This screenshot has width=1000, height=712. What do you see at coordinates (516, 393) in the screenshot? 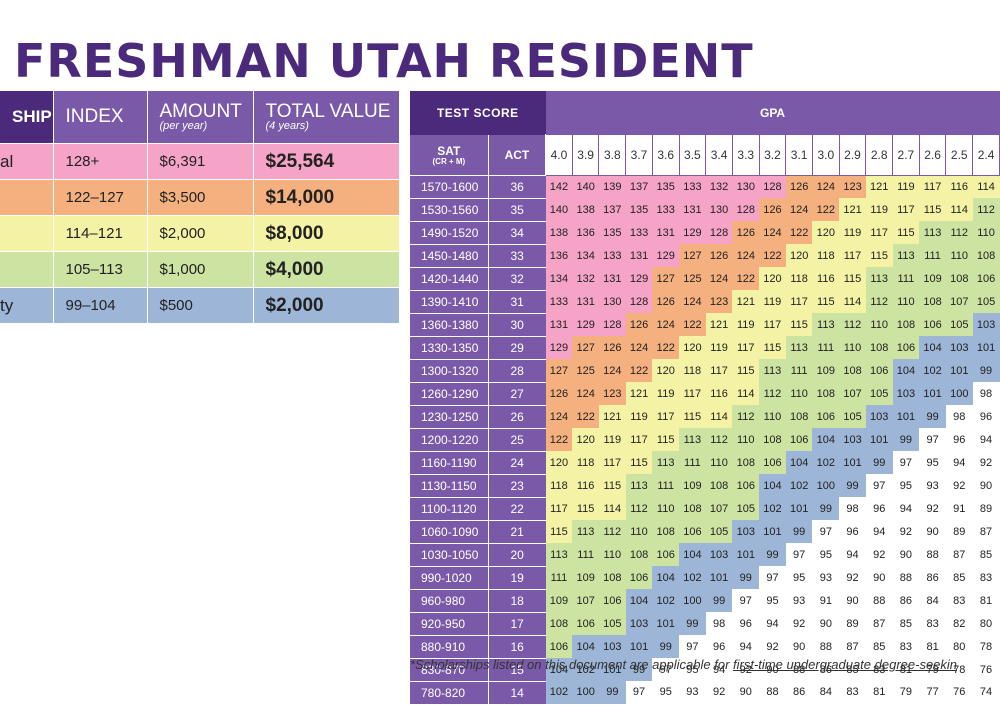
I see `act-score: 27` at bounding box center [516, 393].